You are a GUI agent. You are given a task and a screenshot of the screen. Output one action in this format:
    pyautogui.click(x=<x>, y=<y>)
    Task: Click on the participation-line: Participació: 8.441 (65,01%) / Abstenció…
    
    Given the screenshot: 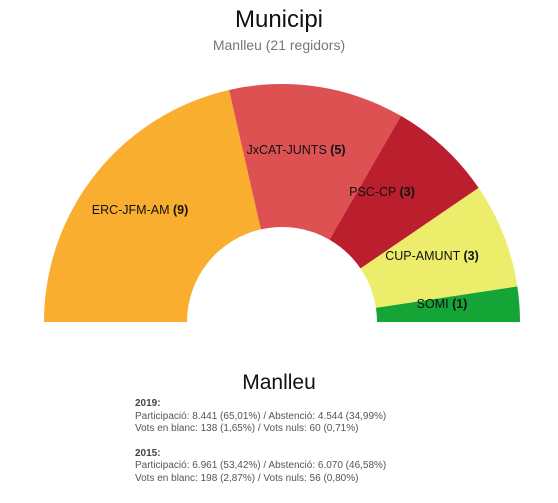 What is the action you would take?
    pyautogui.click(x=261, y=416)
    